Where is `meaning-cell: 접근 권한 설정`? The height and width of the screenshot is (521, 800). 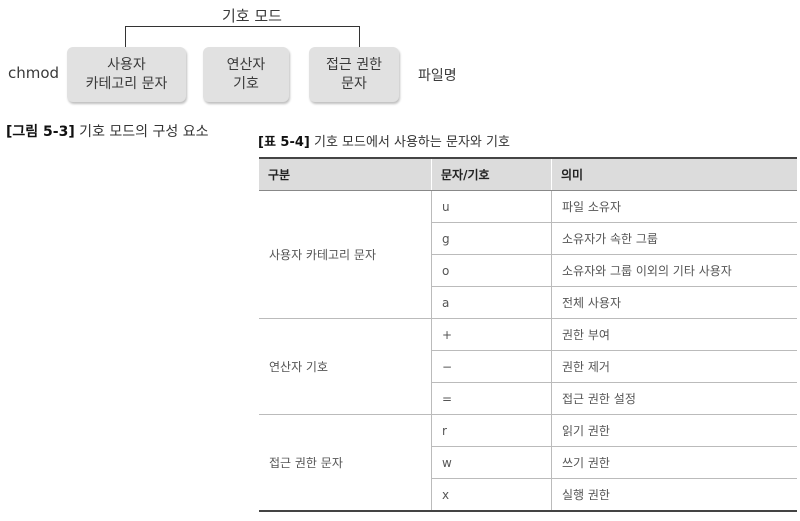
meaning-cell: 접근 권한 설정 is located at coordinates (674, 398).